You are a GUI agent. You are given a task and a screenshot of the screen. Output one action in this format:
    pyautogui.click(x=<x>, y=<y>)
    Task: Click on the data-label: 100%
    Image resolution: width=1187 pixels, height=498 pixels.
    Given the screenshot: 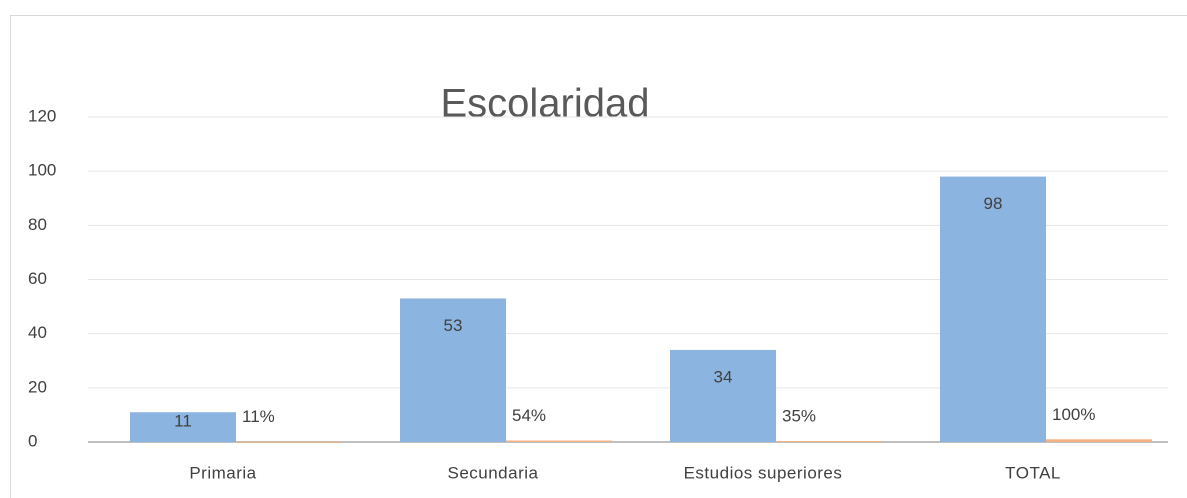 What is the action you would take?
    pyautogui.click(x=1073, y=414)
    